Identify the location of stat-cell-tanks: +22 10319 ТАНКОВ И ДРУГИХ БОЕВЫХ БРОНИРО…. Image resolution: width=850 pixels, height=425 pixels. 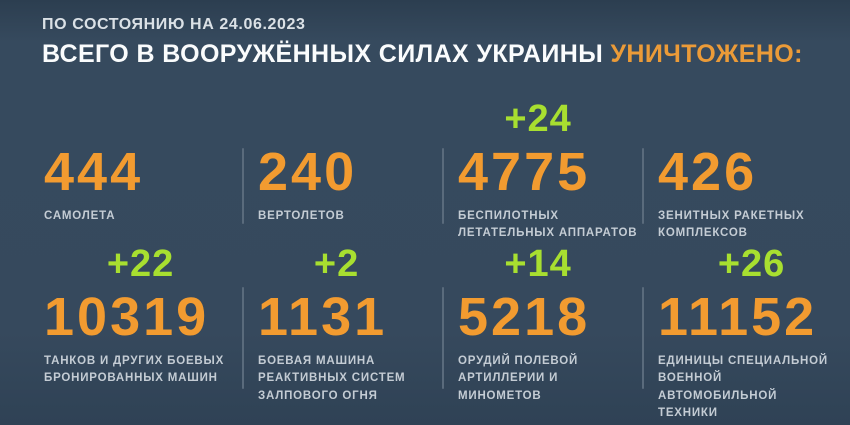
(142, 331).